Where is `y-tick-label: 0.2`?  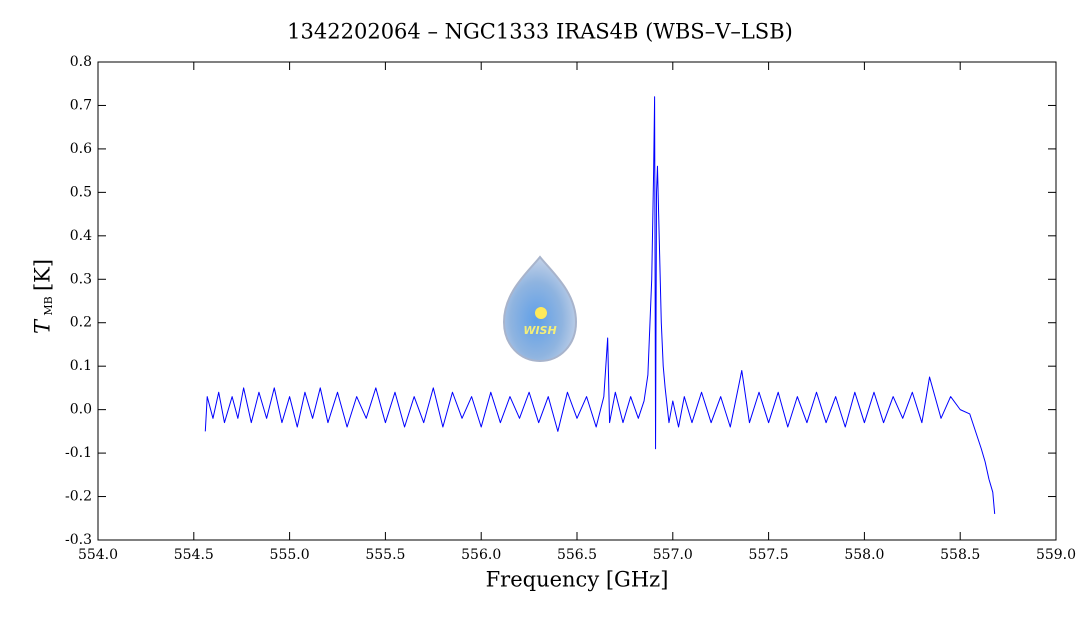
y-tick-label: 0.2 is located at coordinates (81, 323).